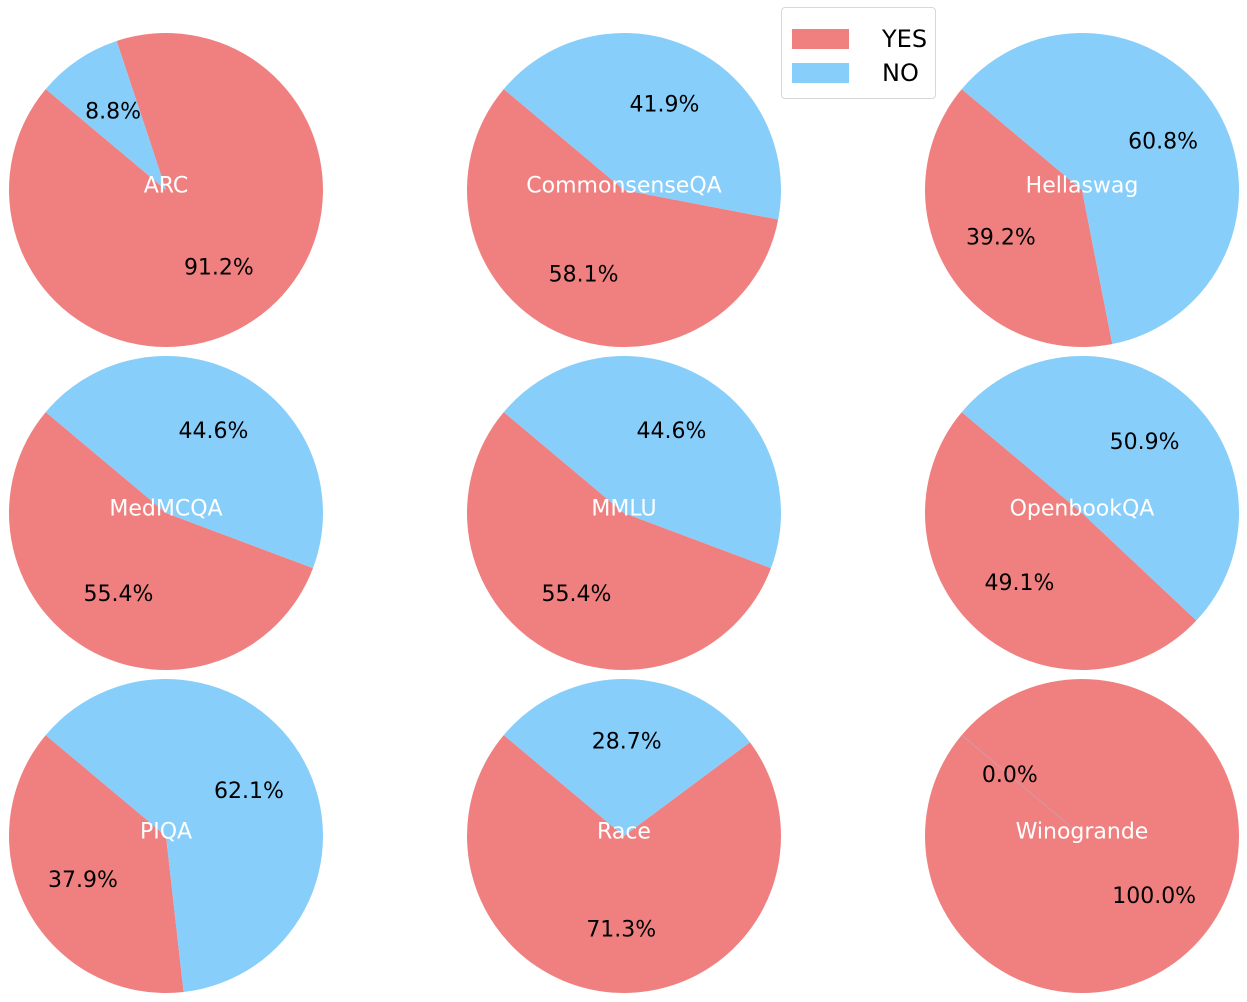  I want to click on legend-label-no: NO, so click(900, 73).